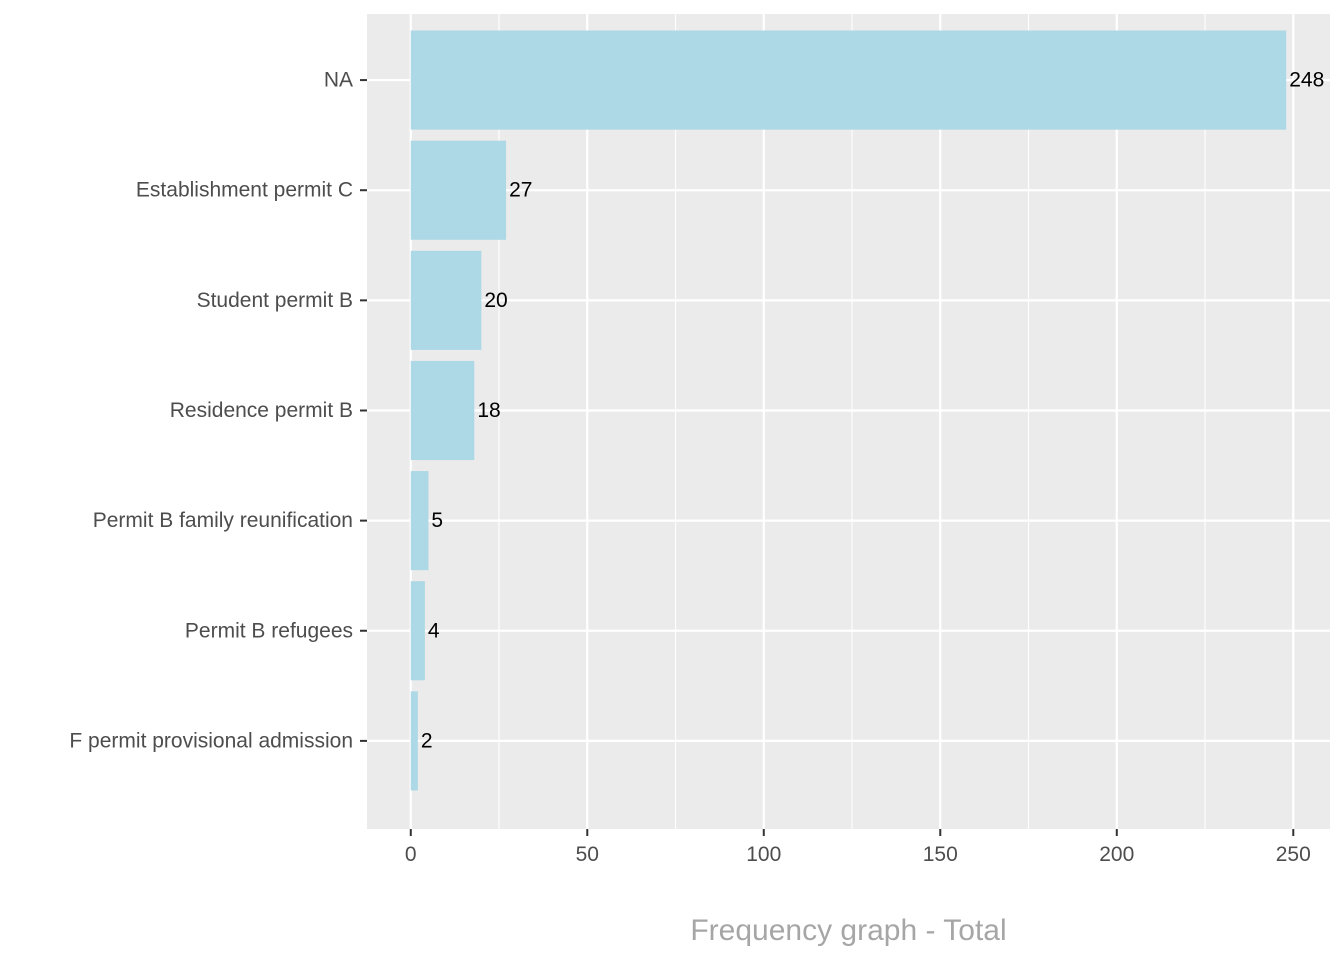 This screenshot has width=1344, height=965. Describe the element at coordinates (520, 190) in the screenshot. I see `data-label: 27` at that location.